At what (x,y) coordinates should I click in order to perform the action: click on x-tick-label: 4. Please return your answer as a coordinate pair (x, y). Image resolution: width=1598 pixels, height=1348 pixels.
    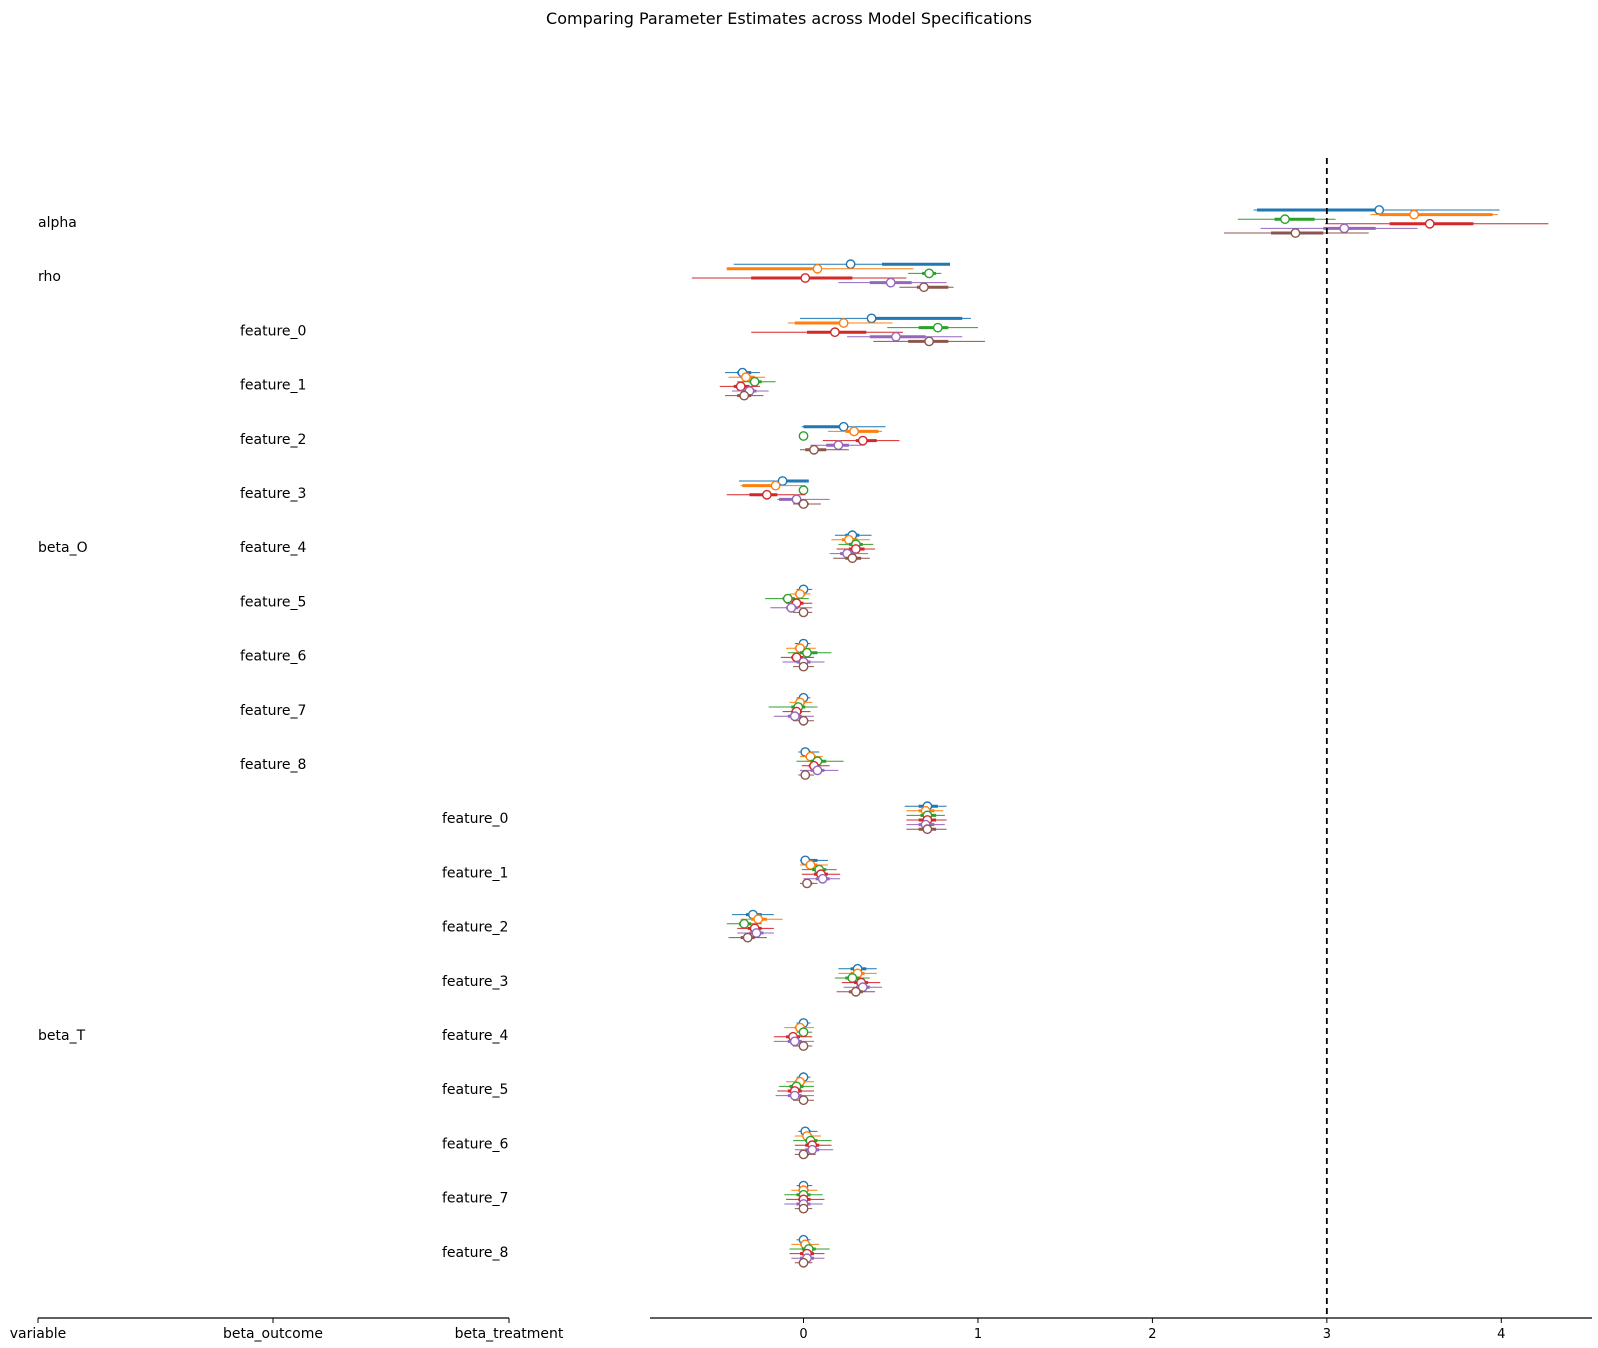
    Looking at the image, I should click on (1501, 1334).